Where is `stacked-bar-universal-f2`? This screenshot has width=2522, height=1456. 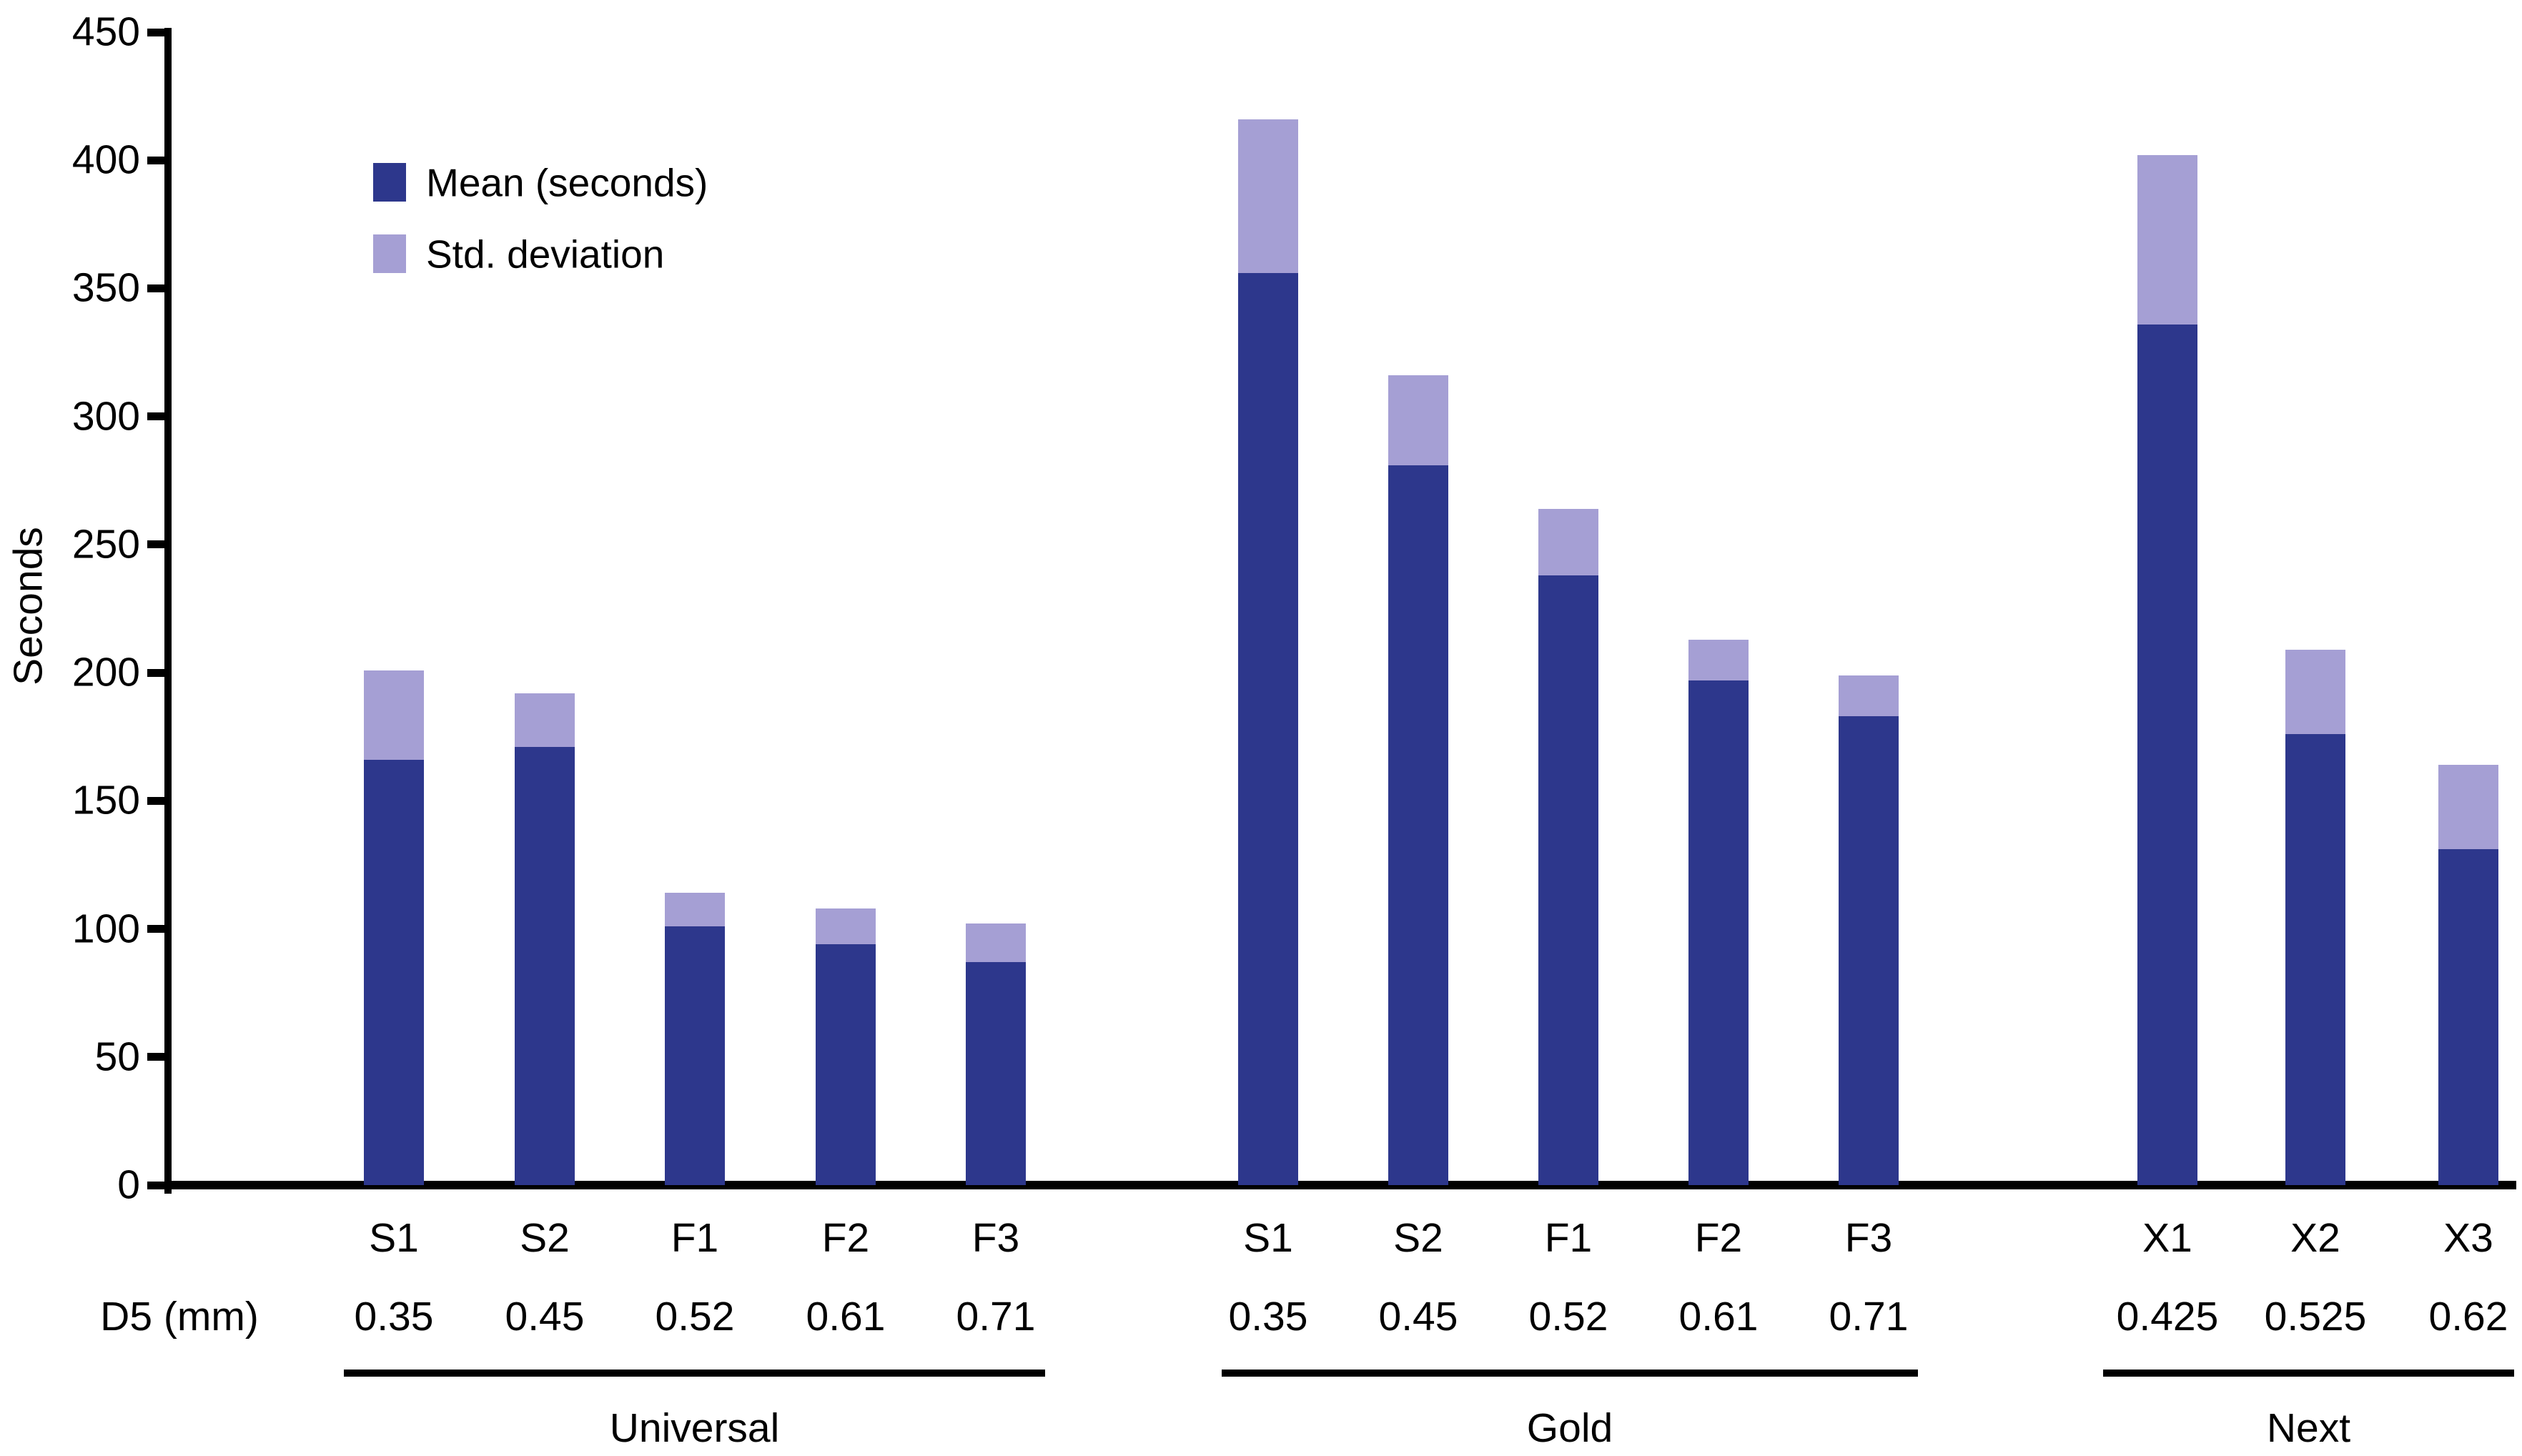
stacked-bar-universal-f2 is located at coordinates (846, 1046).